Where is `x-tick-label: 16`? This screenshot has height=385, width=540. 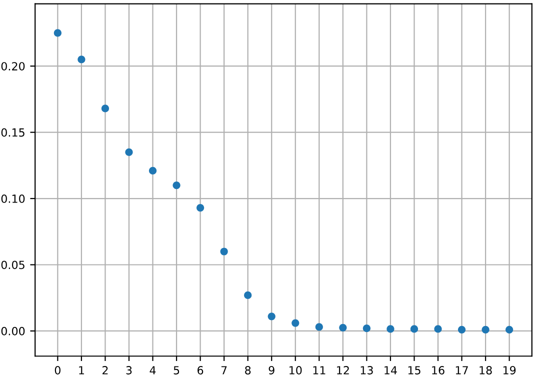
x-tick-label: 16 is located at coordinates (438, 370).